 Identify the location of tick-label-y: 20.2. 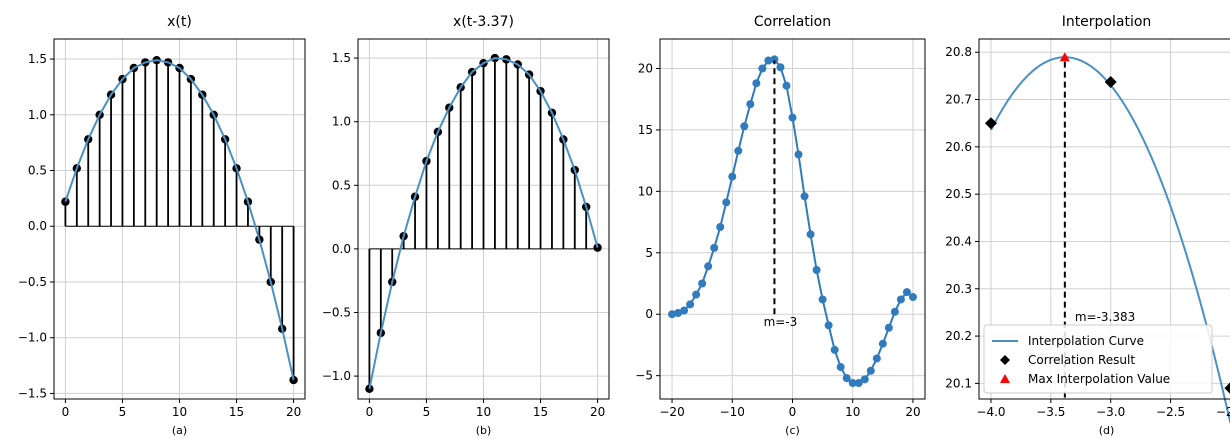
(958, 336).